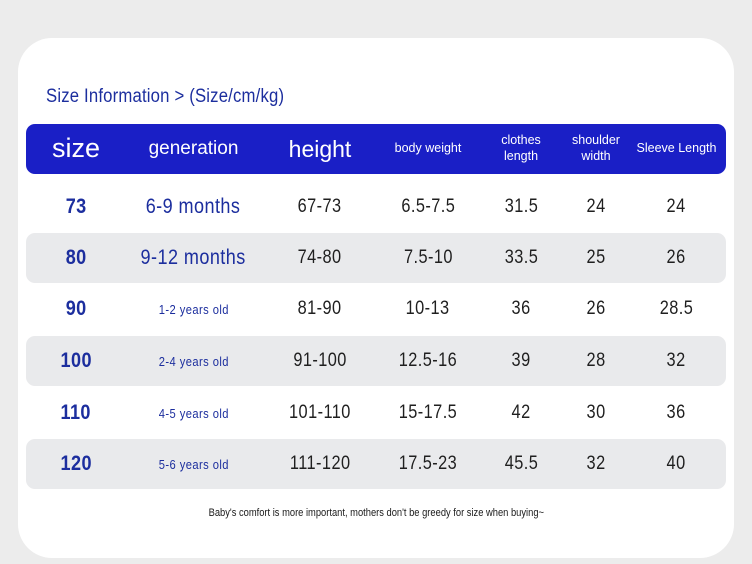 The image size is (752, 564). I want to click on table-row: 73 6-9 months 67-73 6.5-7.5 31.5 24 24, so click(376, 207).